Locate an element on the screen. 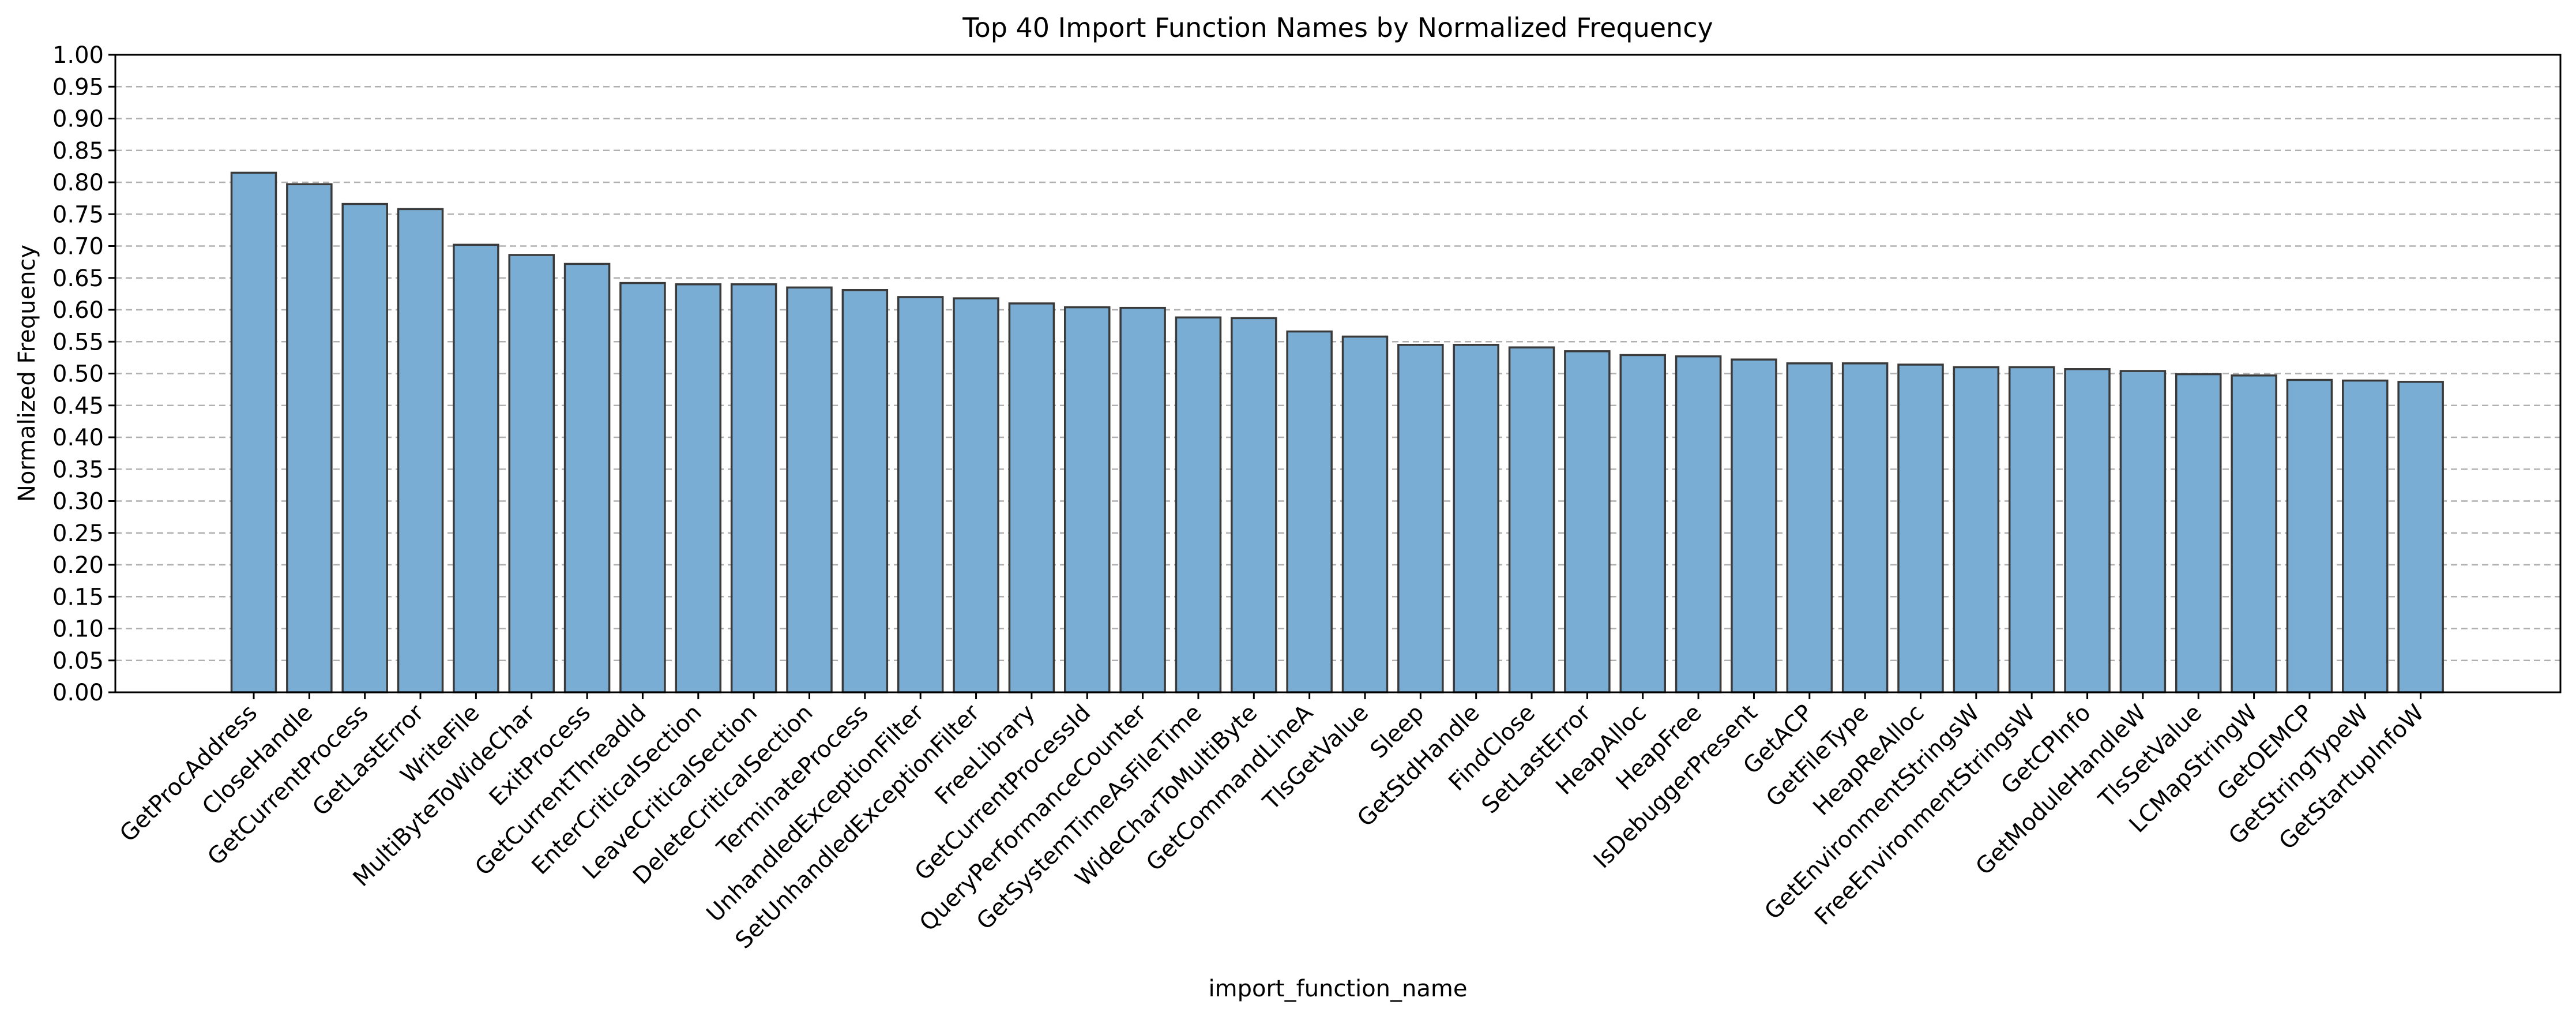 The image size is (2576, 1020). y-tick-label: 0.60 is located at coordinates (78, 310).